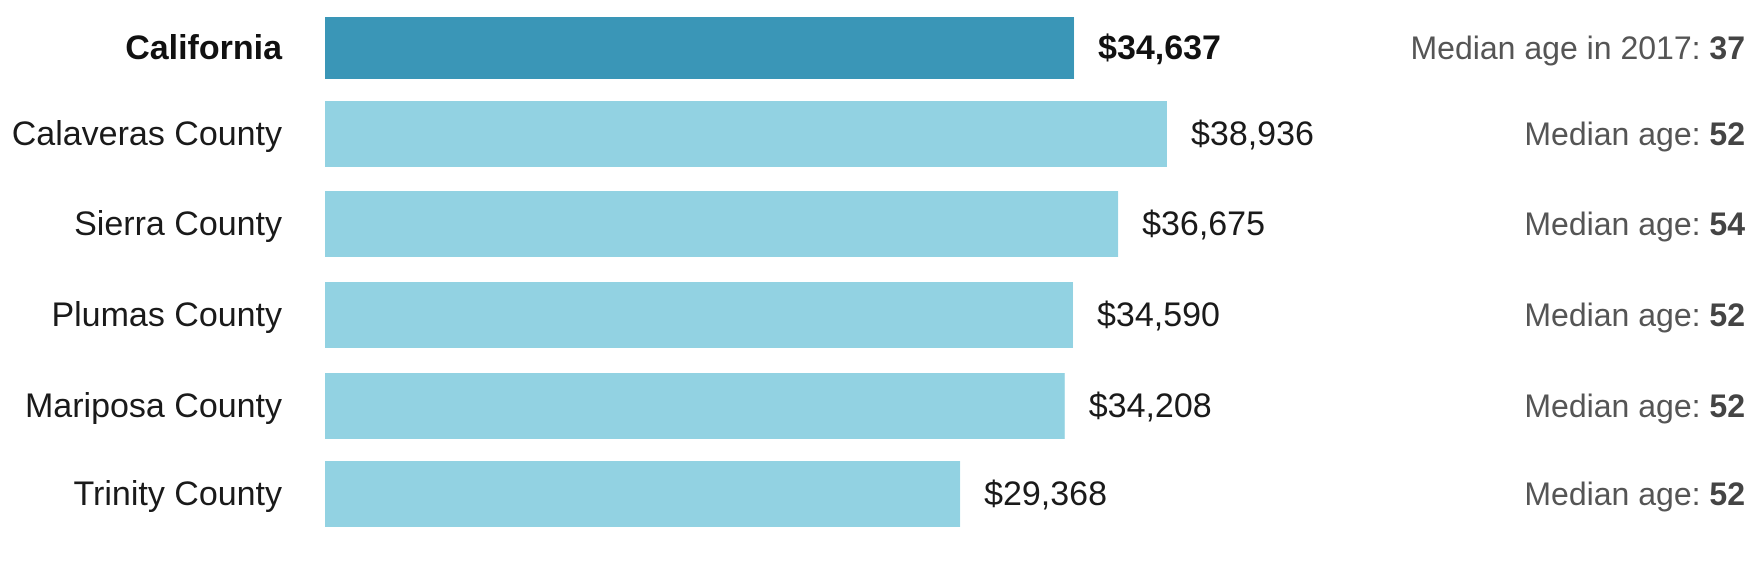  I want to click on category-label: Plumas County, so click(166, 315).